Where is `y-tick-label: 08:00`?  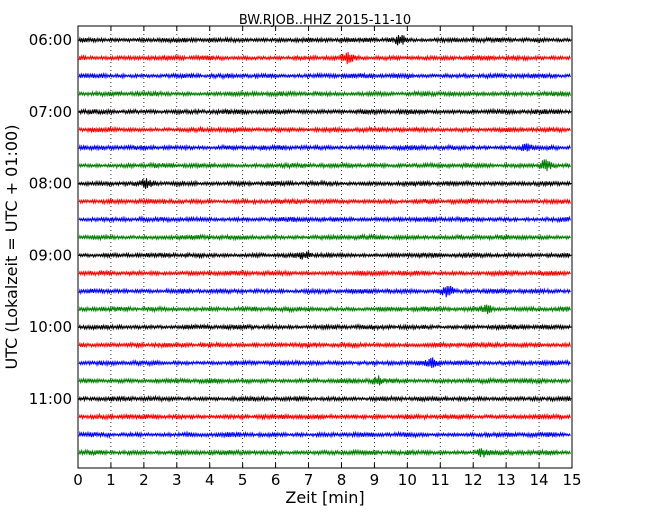 y-tick-label: 08:00 is located at coordinates (50, 184).